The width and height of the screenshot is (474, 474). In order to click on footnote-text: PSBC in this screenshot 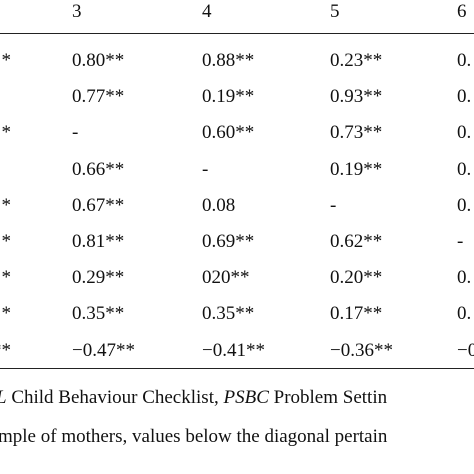, I will do `click(246, 397)`.